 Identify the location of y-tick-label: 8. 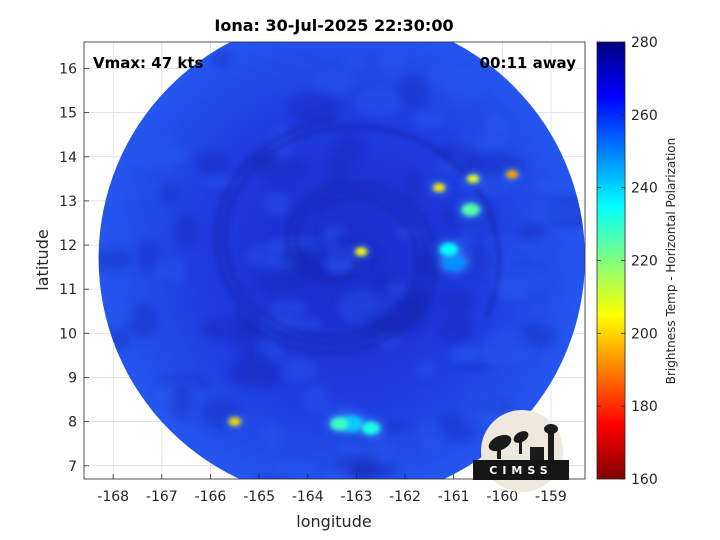
(72, 423).